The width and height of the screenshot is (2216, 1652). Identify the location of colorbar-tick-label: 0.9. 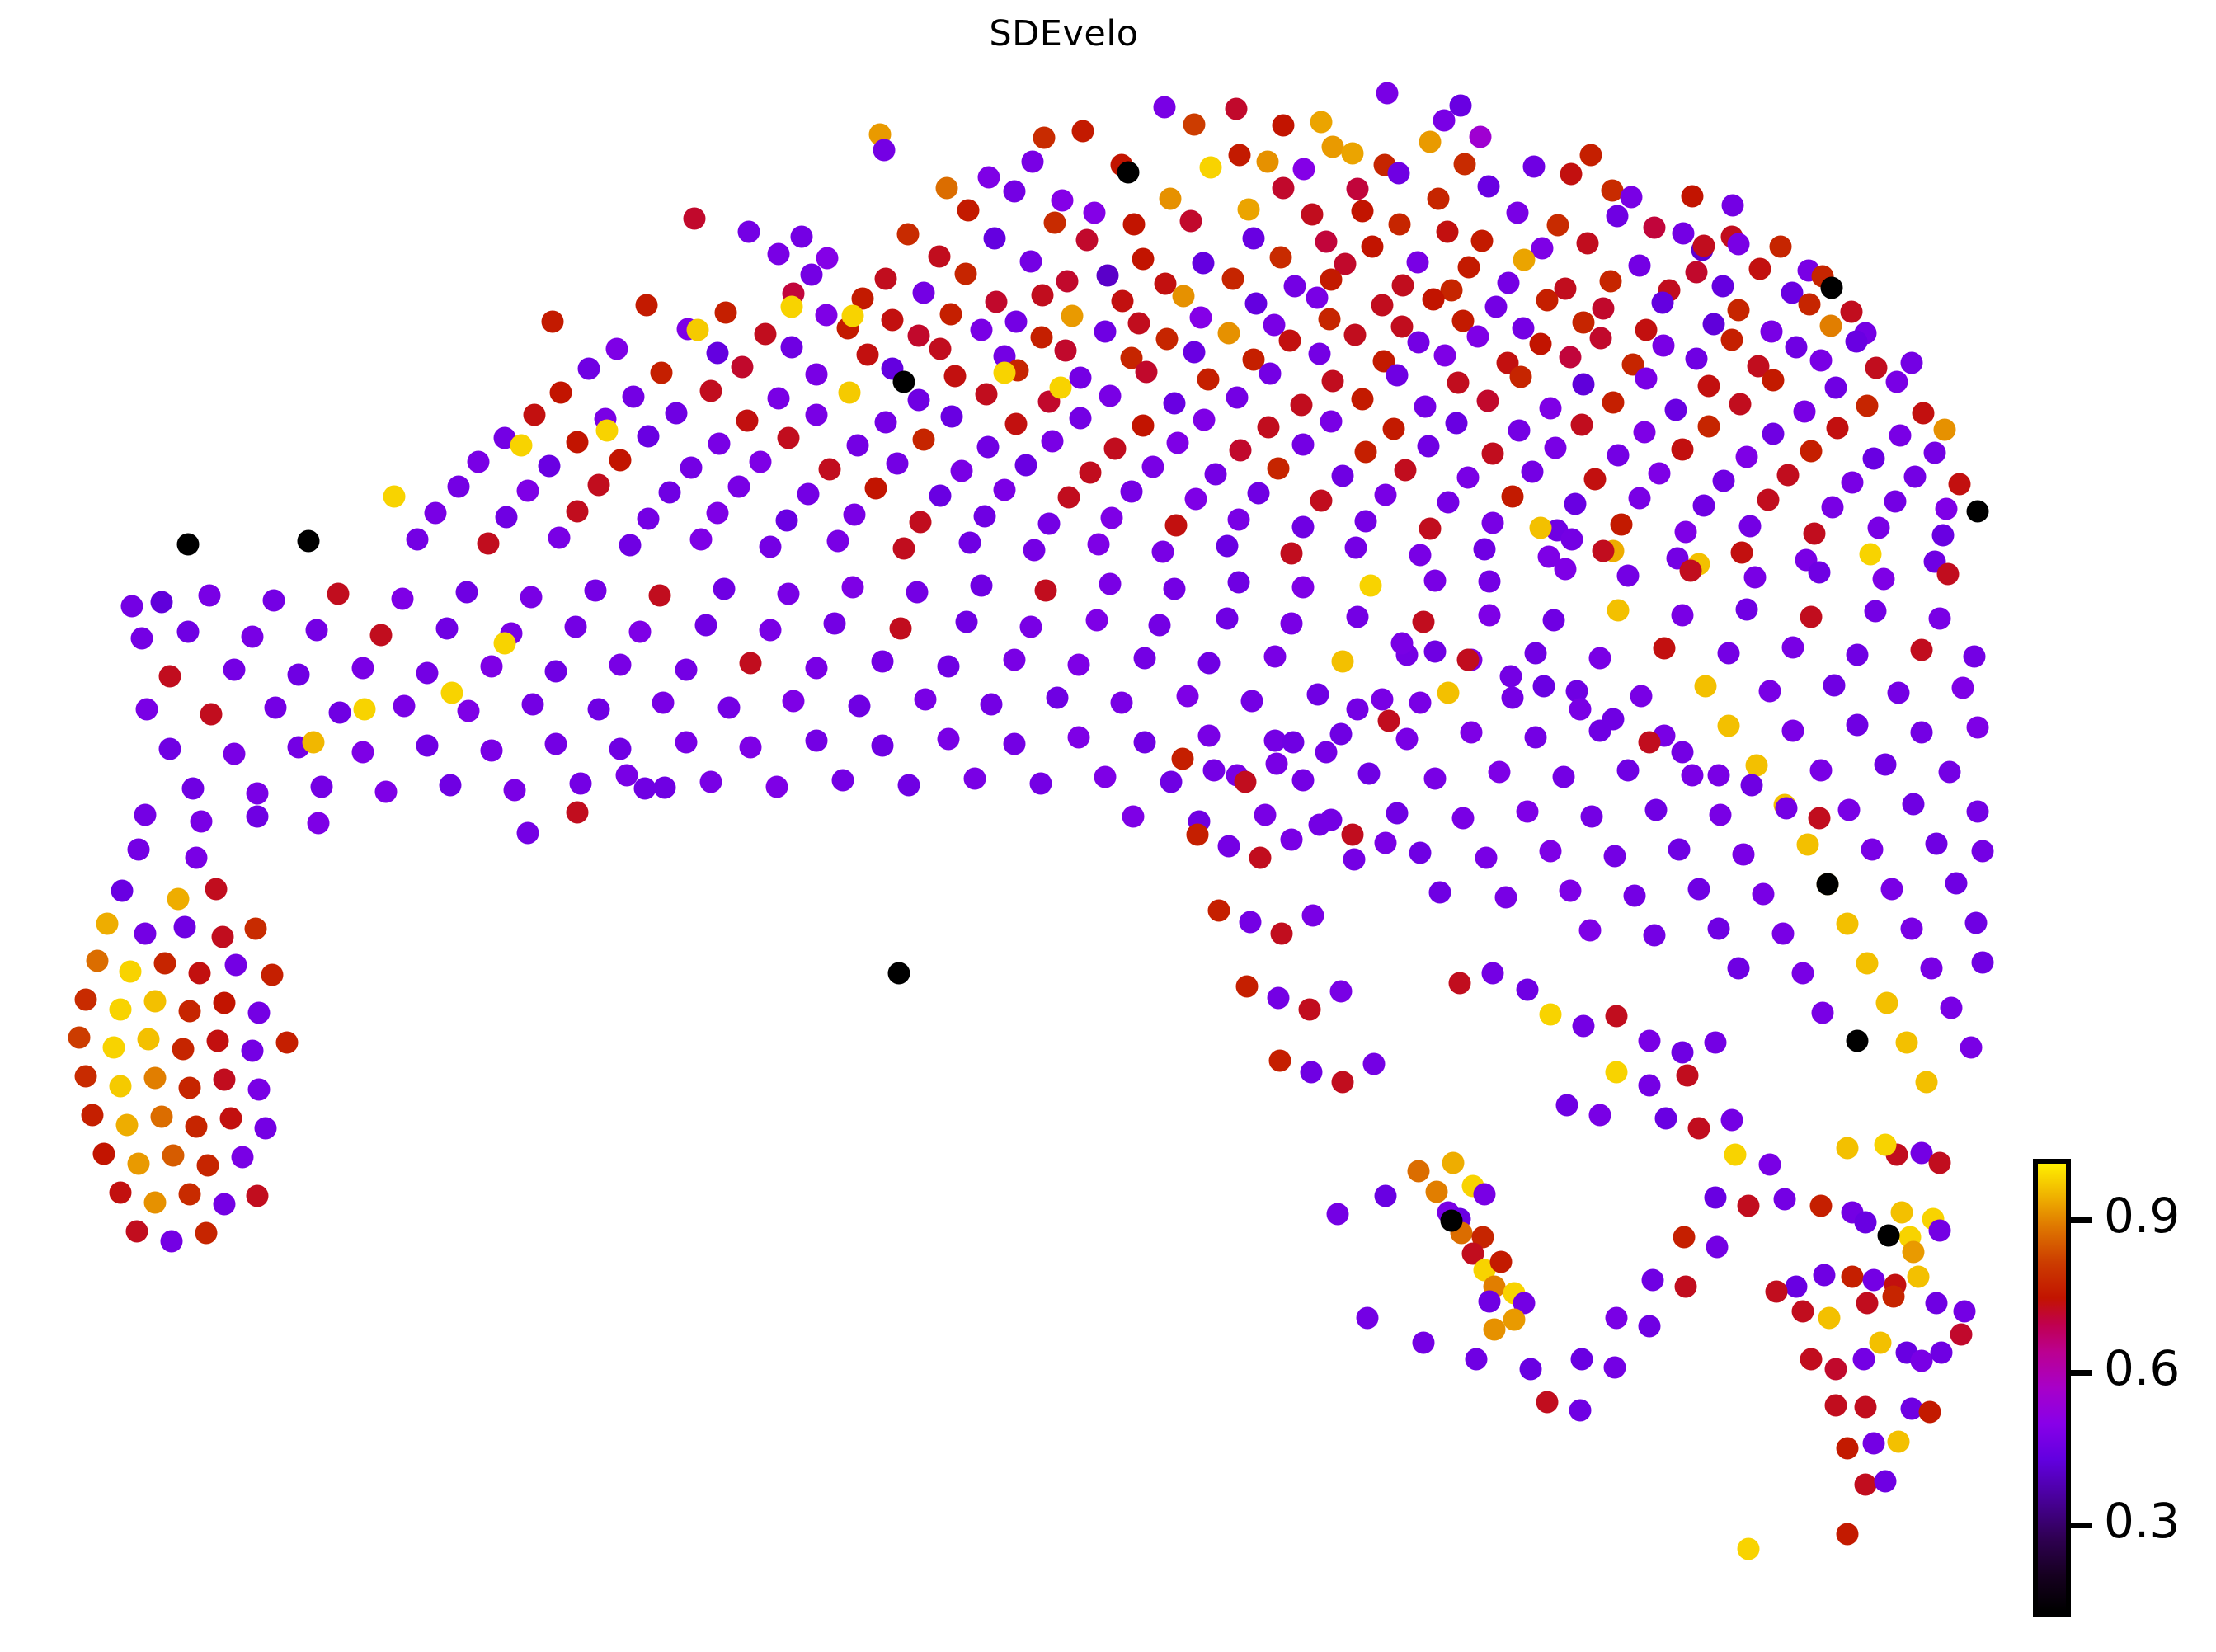
(2142, 1216).